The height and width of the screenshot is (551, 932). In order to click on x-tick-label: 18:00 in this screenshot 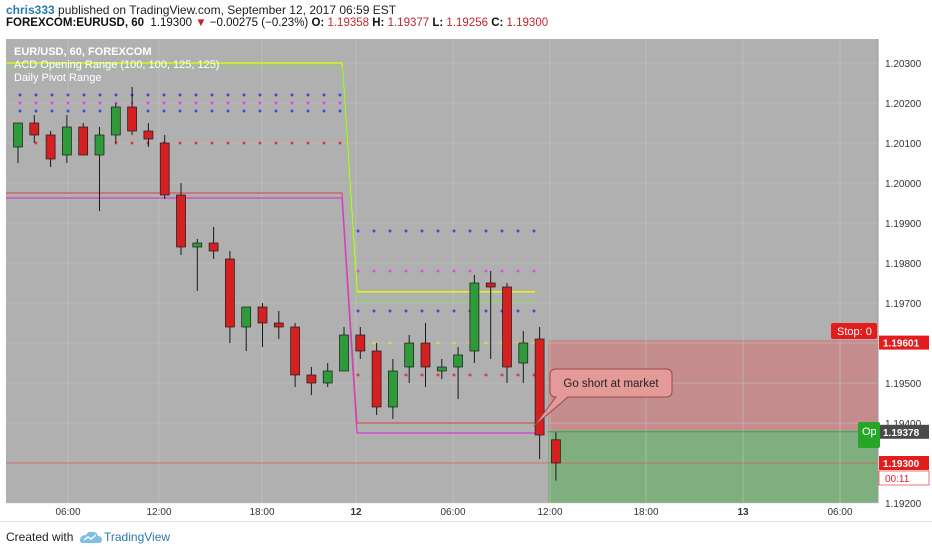, I will do `click(261, 512)`.